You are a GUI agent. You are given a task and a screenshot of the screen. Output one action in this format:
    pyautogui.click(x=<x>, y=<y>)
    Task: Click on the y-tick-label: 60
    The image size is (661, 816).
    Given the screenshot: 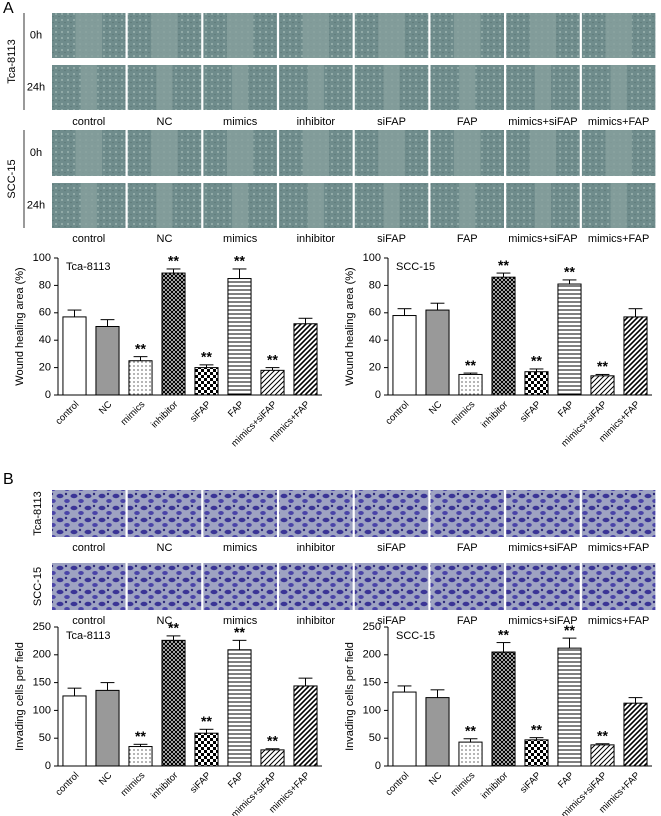 What is the action you would take?
    pyautogui.click(x=375, y=313)
    